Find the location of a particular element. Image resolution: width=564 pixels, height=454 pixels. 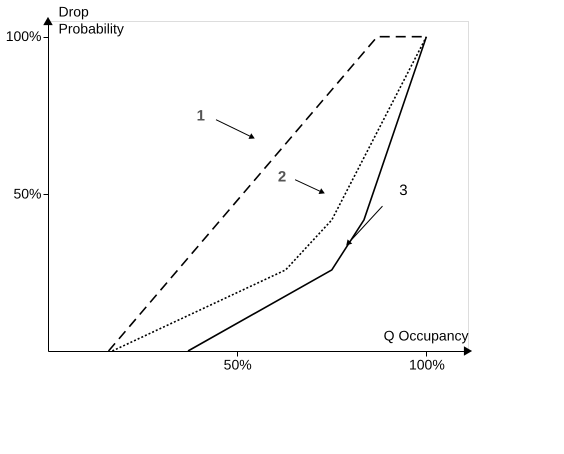

x-axis-title: Q Occupancy is located at coordinates (426, 336).